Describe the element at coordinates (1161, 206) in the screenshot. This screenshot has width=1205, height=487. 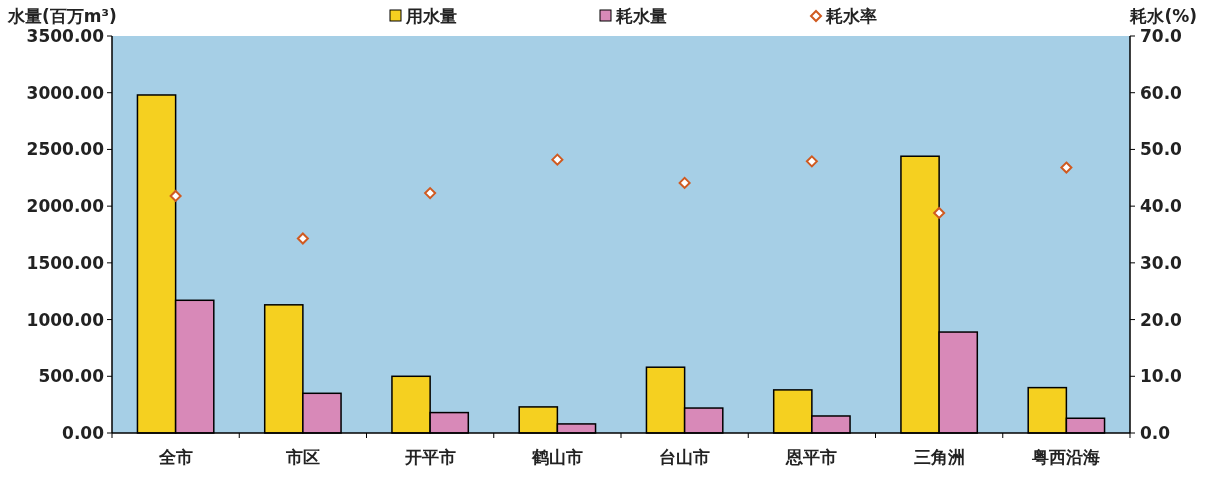
I see `y2-tick-label: 40.0` at that location.